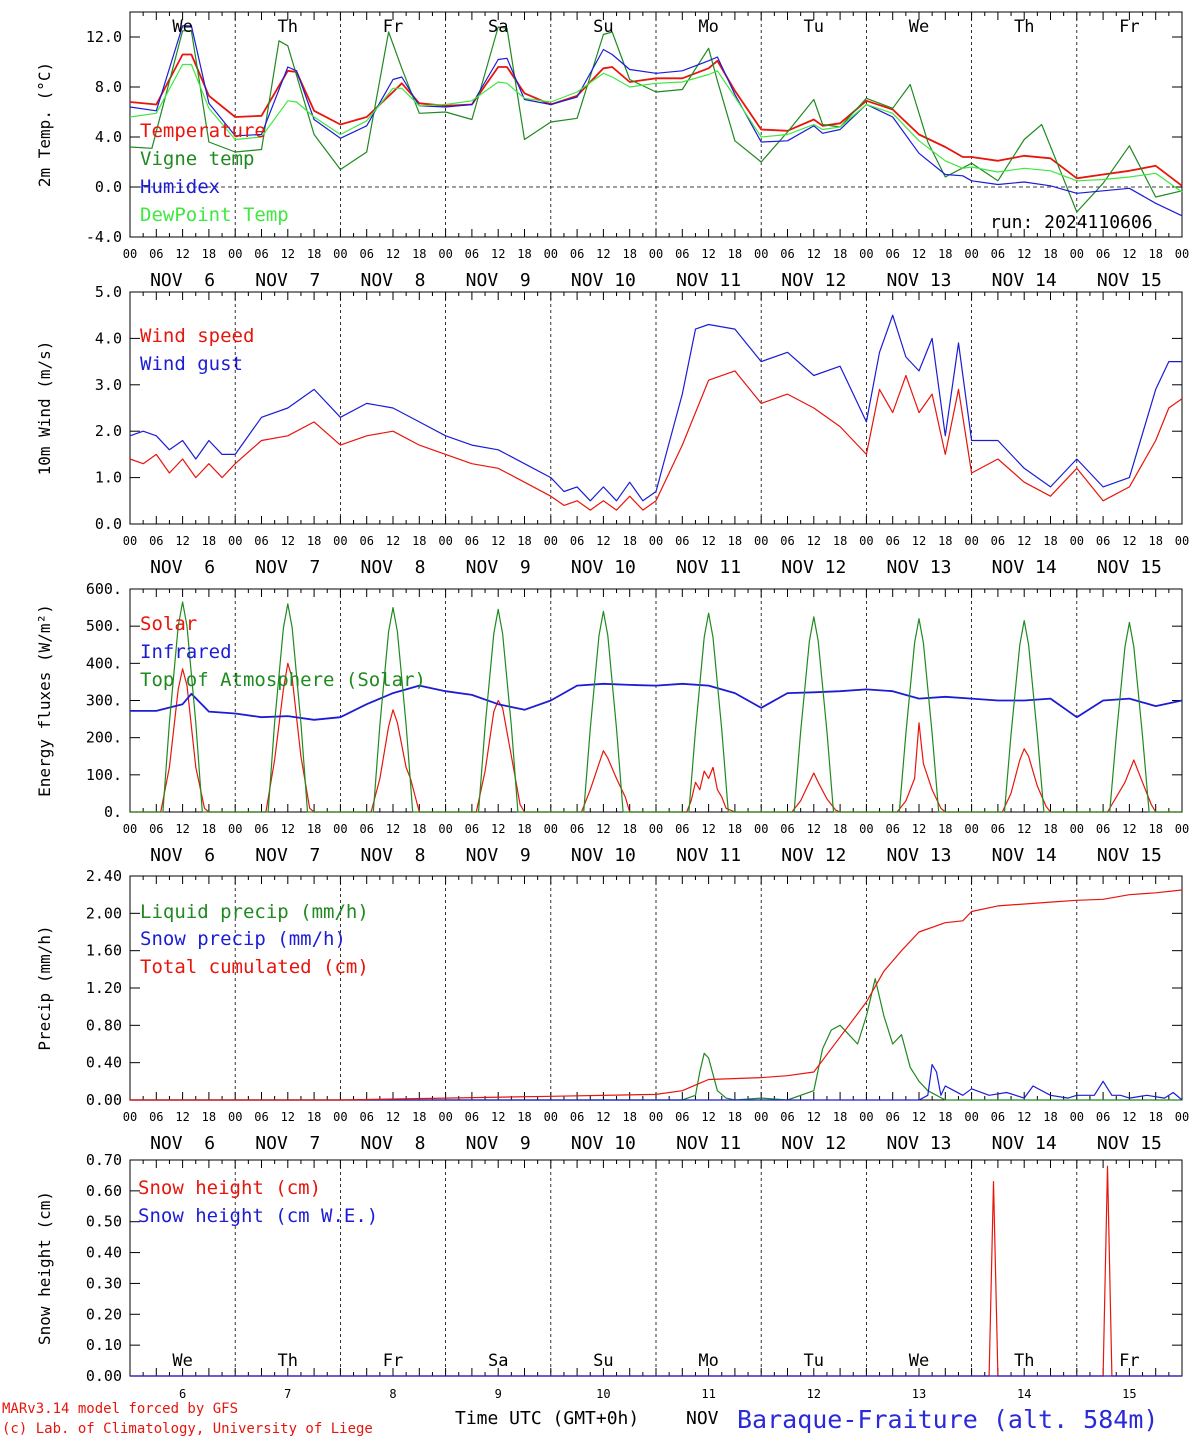  What do you see at coordinates (708, 1361) in the screenshot?
I see `day-name-label: Mo` at bounding box center [708, 1361].